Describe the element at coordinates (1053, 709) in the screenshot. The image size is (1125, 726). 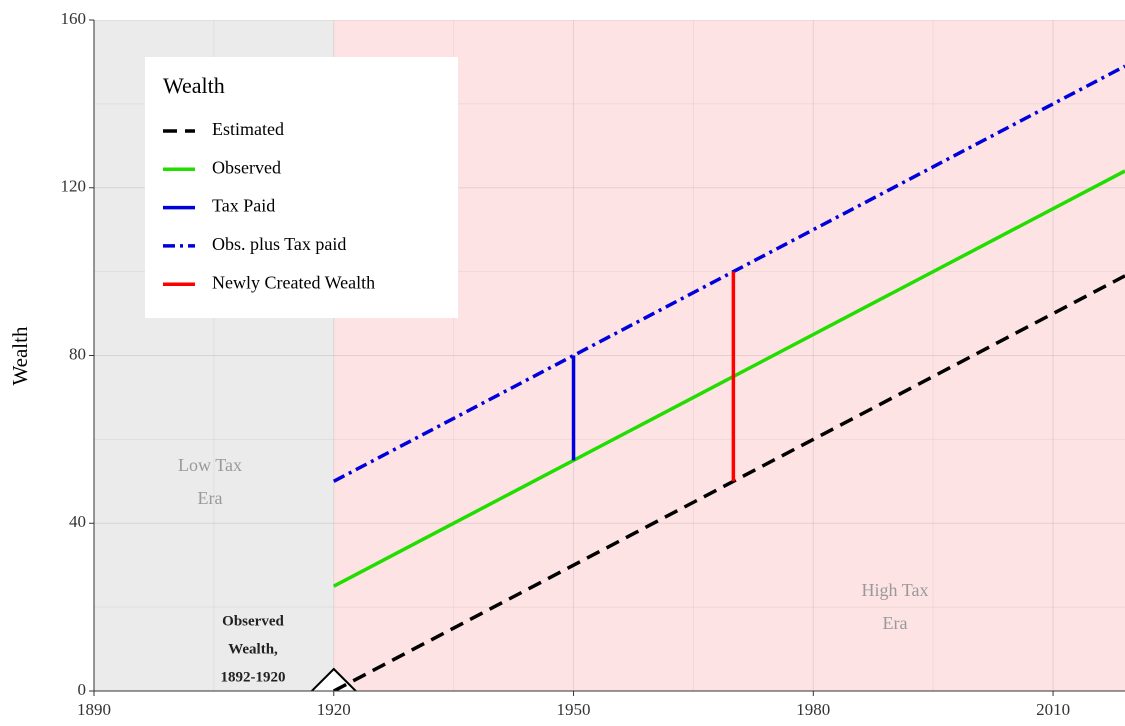
I see `x-tick-label: 2010` at that location.